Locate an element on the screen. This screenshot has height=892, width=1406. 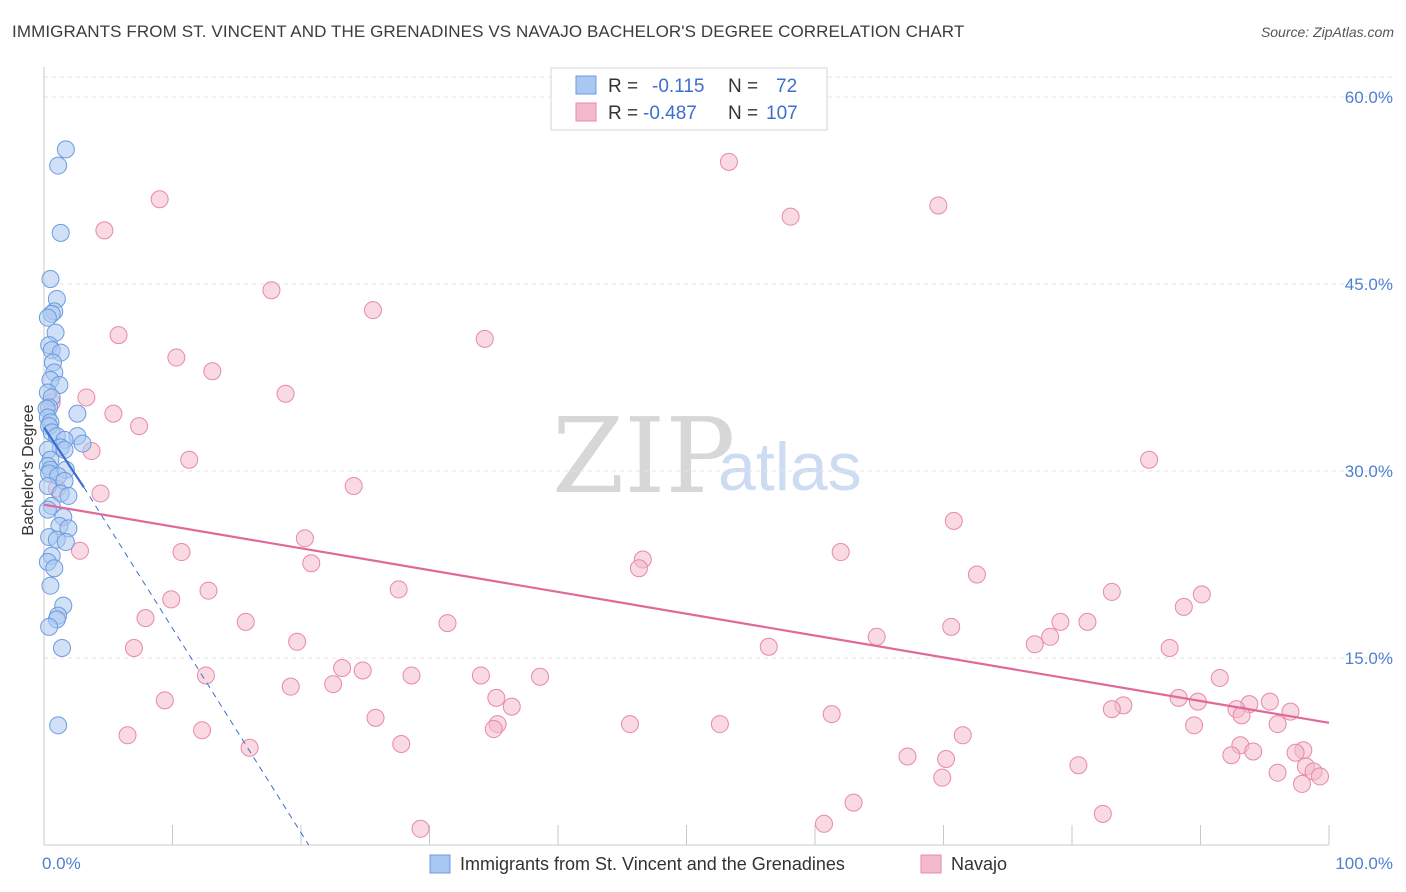
x-tick-labels: 0.0% 100.0% is located at coordinates (717, 863).